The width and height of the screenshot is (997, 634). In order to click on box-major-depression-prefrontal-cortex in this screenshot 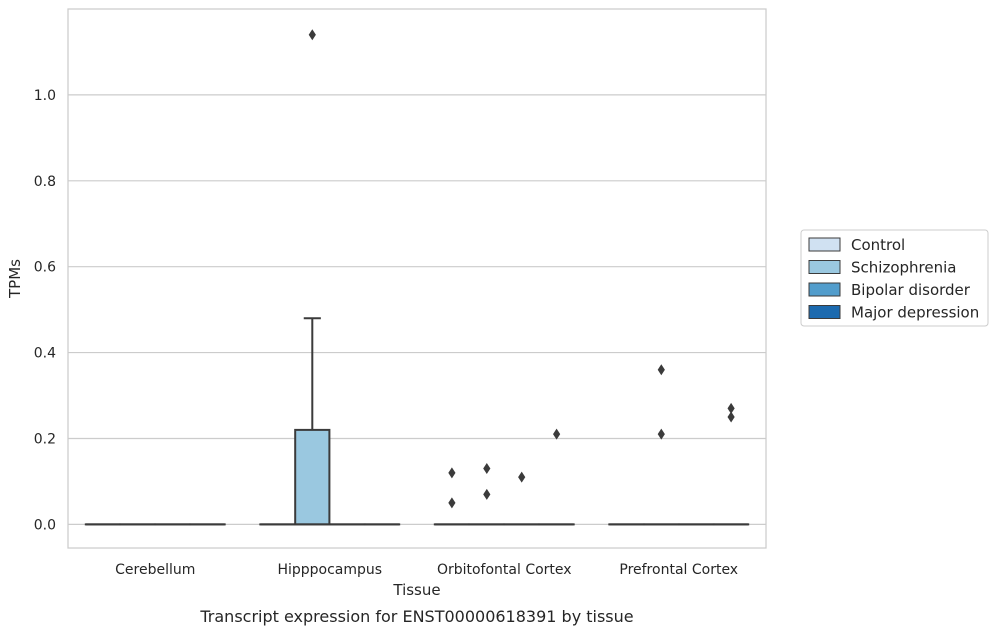, I will do `click(731, 464)`.